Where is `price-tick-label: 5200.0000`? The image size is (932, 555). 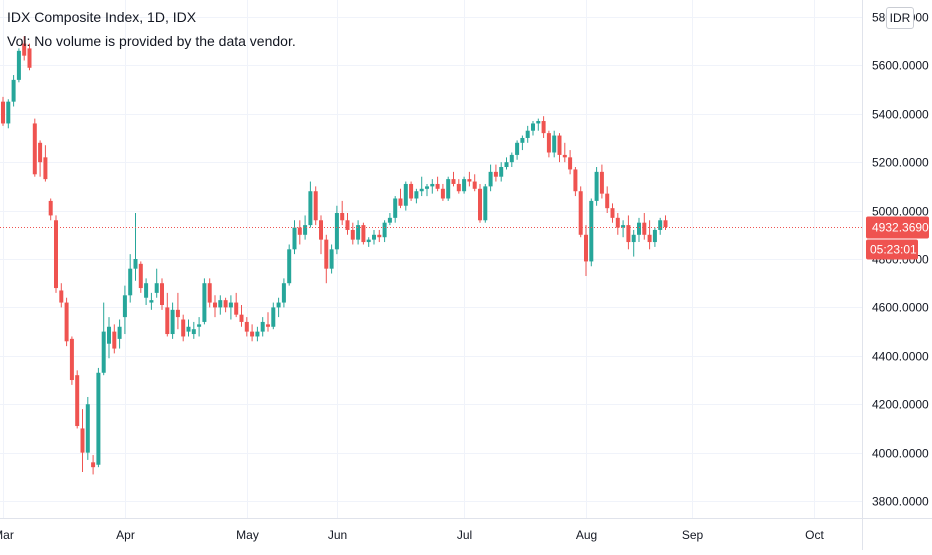
price-tick-label: 5200.0000 is located at coordinates (900, 163).